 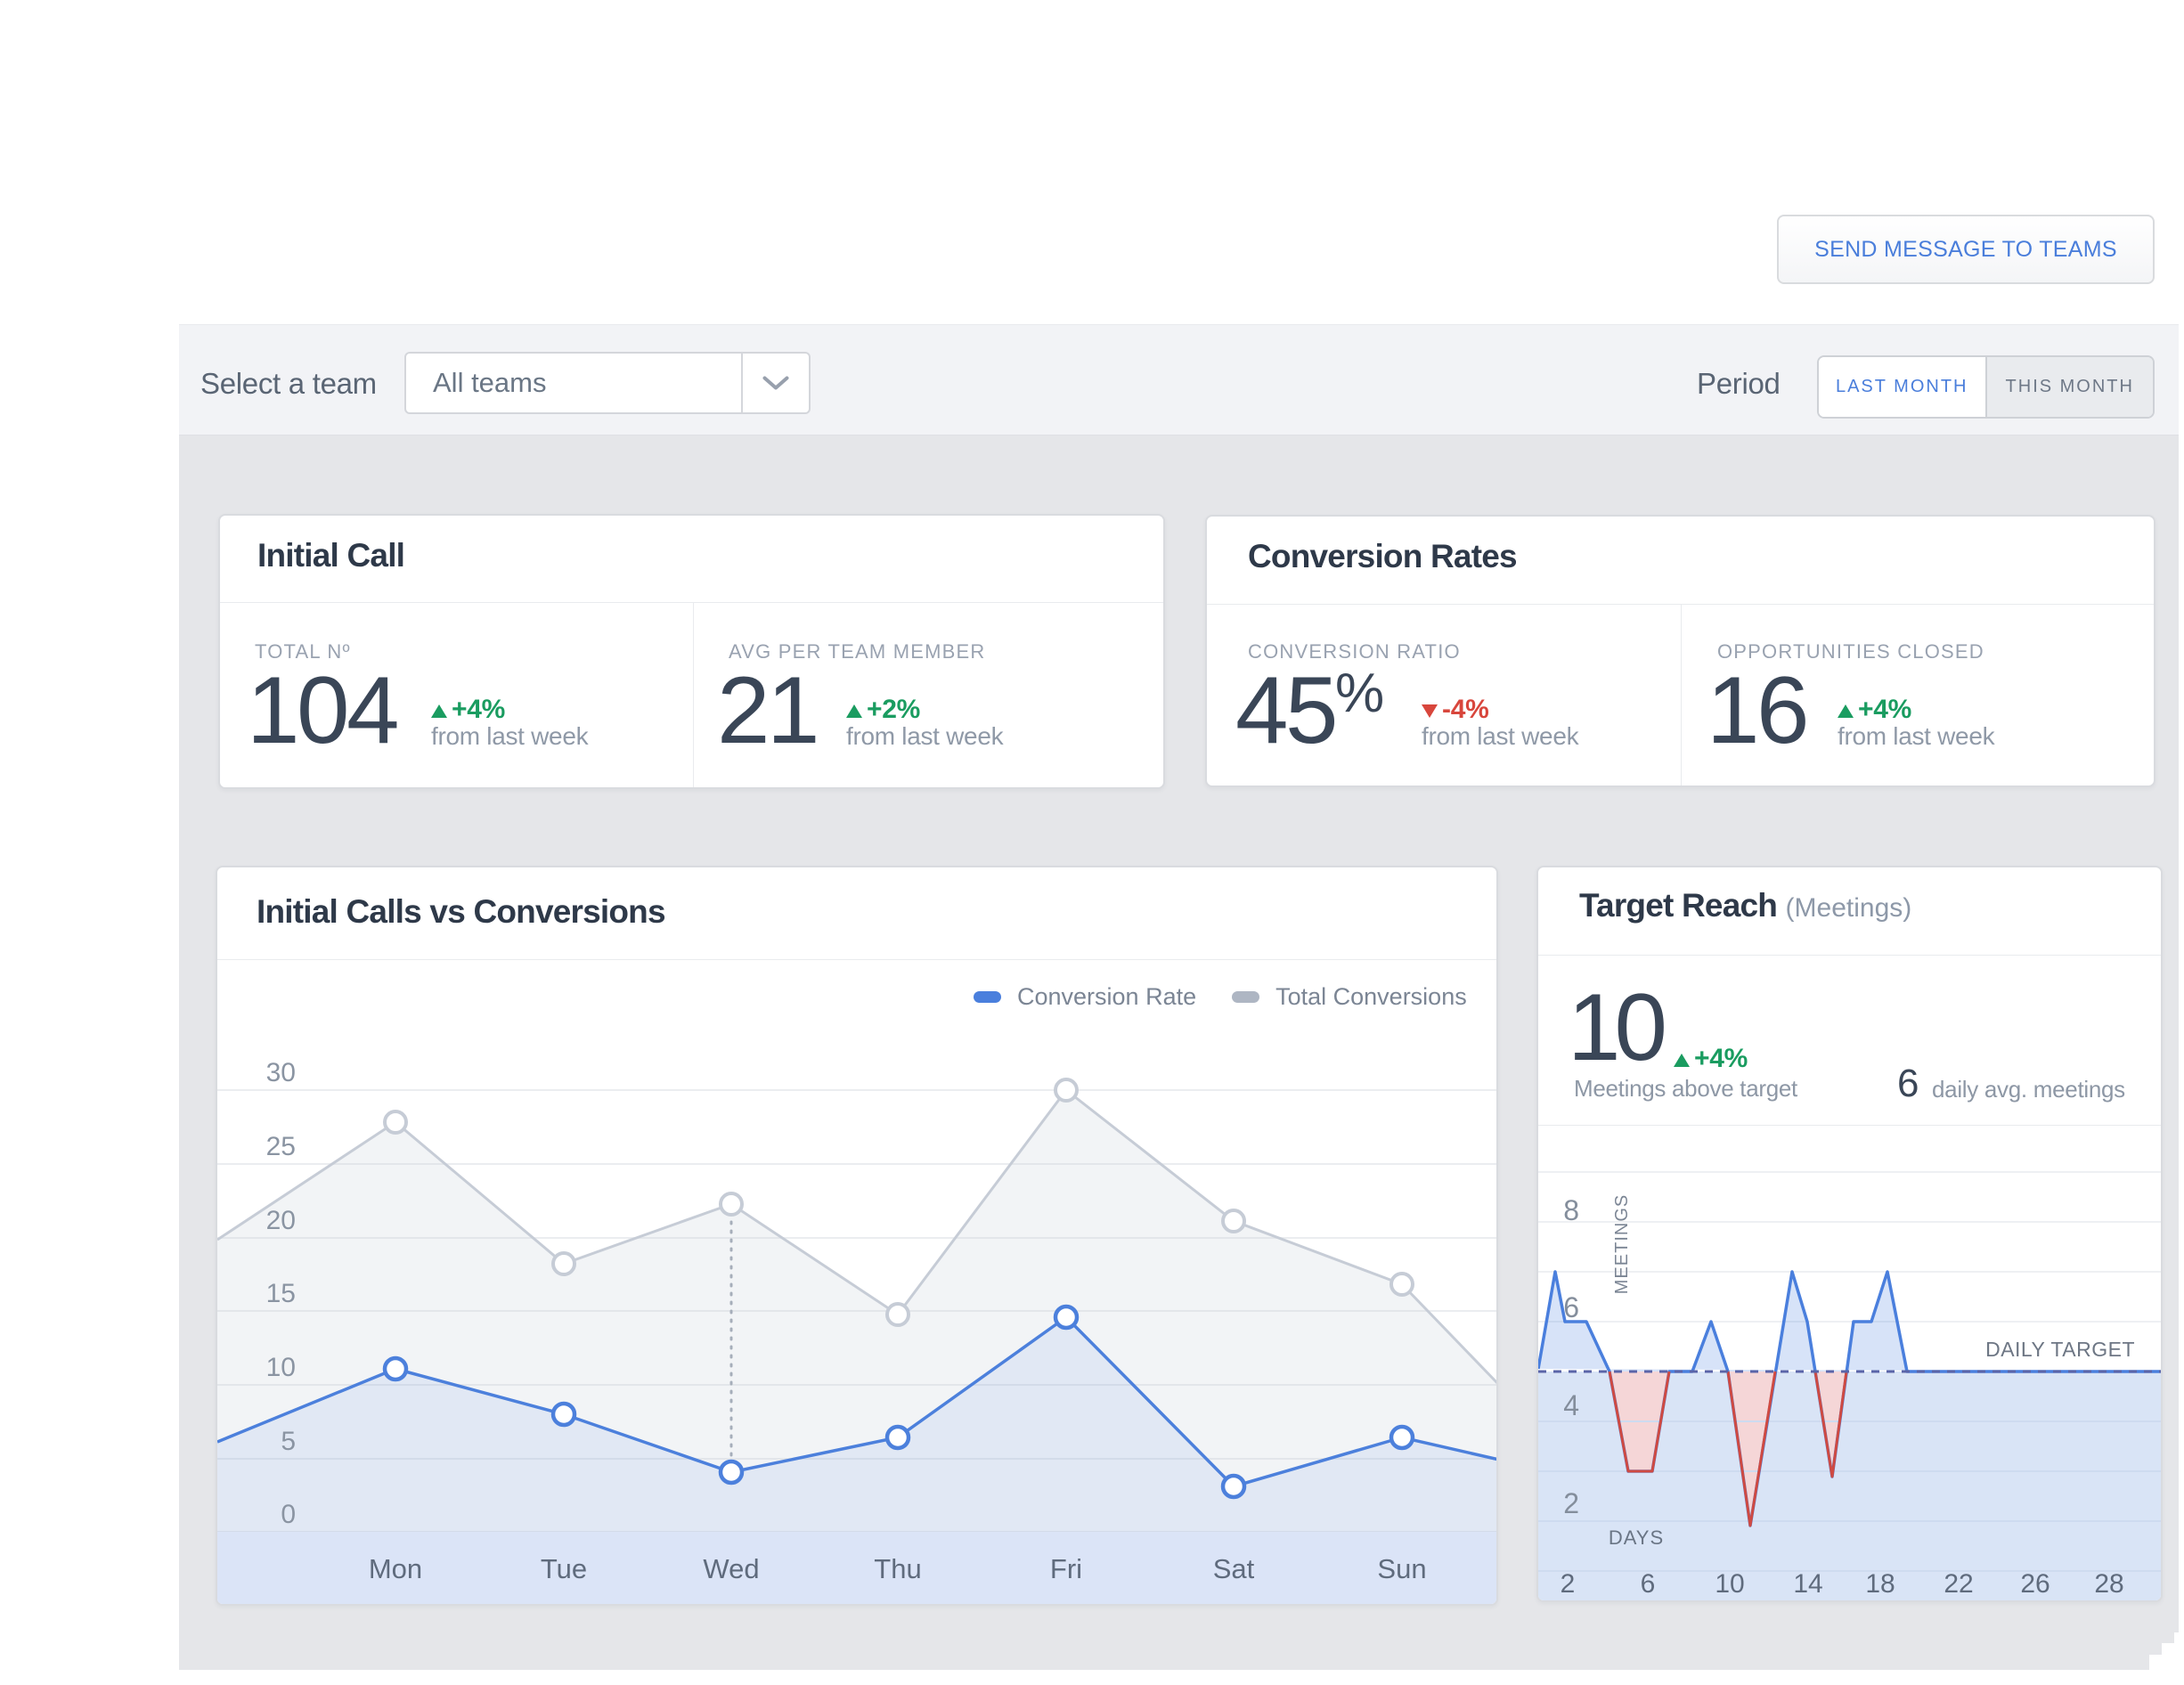 I want to click on svg-text: Mon, so click(x=395, y=1568).